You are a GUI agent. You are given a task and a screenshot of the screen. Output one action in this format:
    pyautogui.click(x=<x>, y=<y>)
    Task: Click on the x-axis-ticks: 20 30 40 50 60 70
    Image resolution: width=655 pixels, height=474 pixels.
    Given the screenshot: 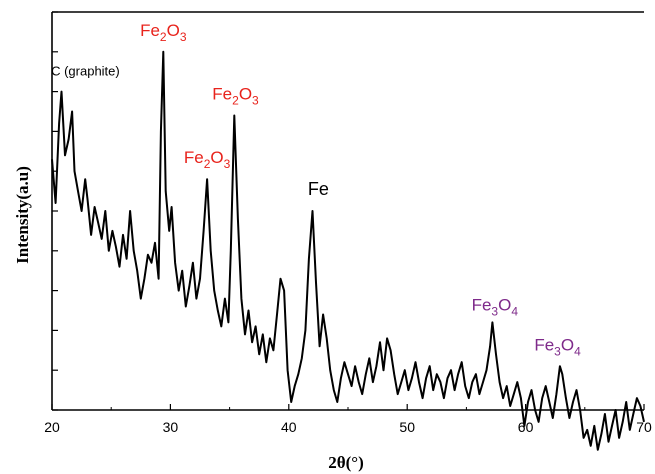 What is the action you would take?
    pyautogui.click(x=348, y=419)
    